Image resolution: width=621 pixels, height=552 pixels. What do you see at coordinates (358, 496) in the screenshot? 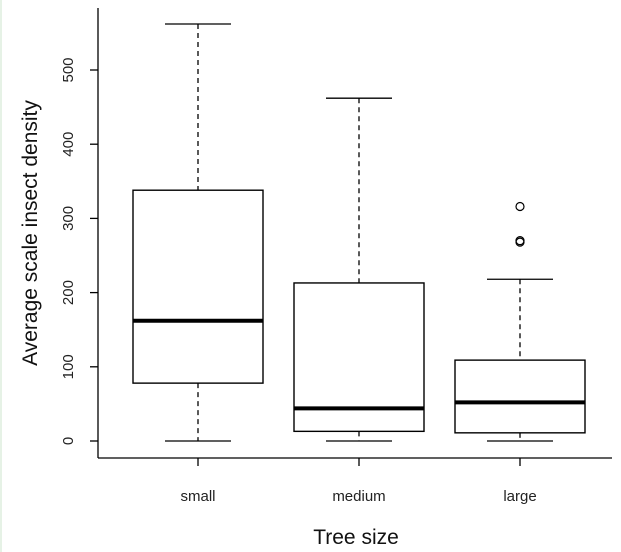
I see `x-tick-label: medium` at bounding box center [358, 496].